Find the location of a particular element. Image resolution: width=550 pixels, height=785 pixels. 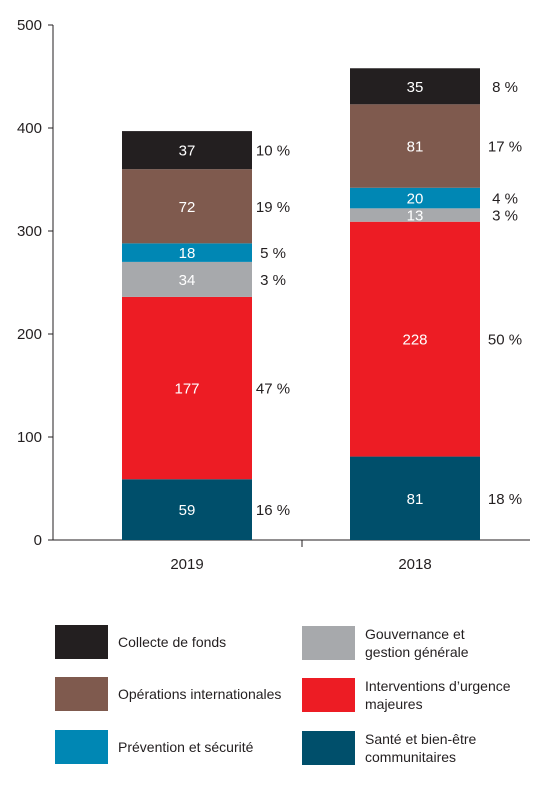

y-tick-label: 400 is located at coordinates (29, 128).